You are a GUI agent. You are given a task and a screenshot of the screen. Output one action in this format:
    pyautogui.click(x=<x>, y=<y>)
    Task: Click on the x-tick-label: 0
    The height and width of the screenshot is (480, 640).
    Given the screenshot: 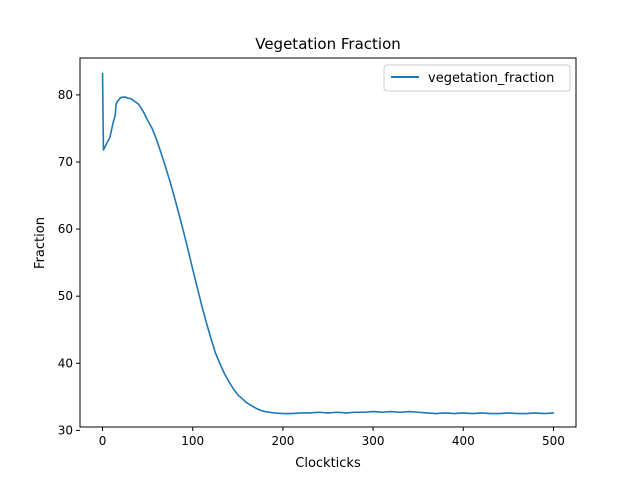 What is the action you would take?
    pyautogui.click(x=103, y=441)
    